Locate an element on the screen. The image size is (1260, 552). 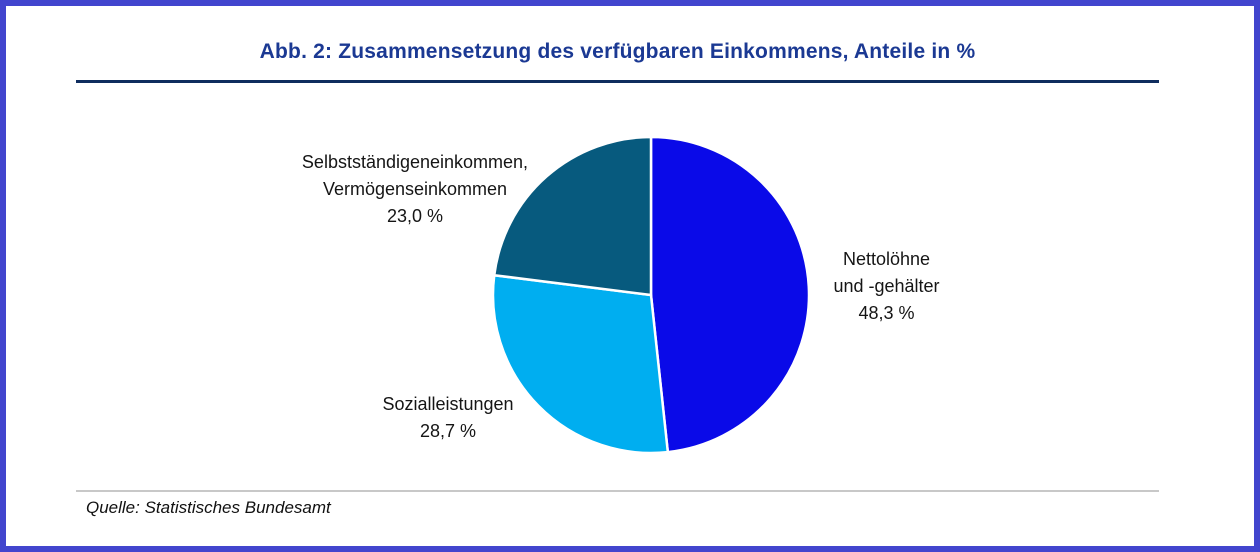
source-note: Quelle: Statistisches Bundesamt is located at coordinates (208, 507).